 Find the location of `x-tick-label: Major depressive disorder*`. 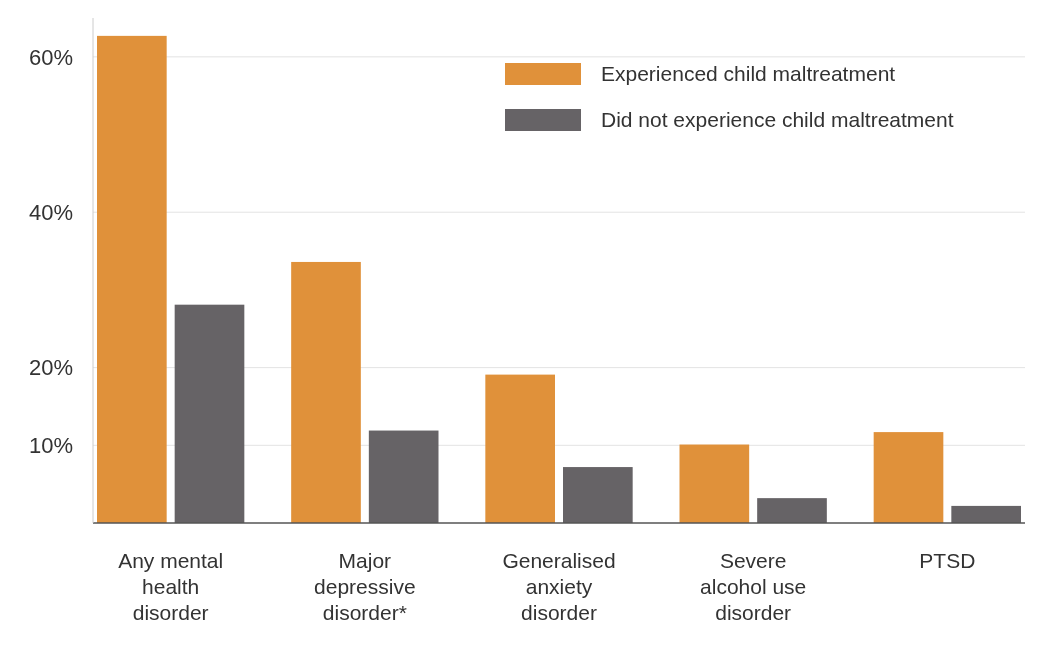

x-tick-label: Major depressive disorder* is located at coordinates (365, 586).